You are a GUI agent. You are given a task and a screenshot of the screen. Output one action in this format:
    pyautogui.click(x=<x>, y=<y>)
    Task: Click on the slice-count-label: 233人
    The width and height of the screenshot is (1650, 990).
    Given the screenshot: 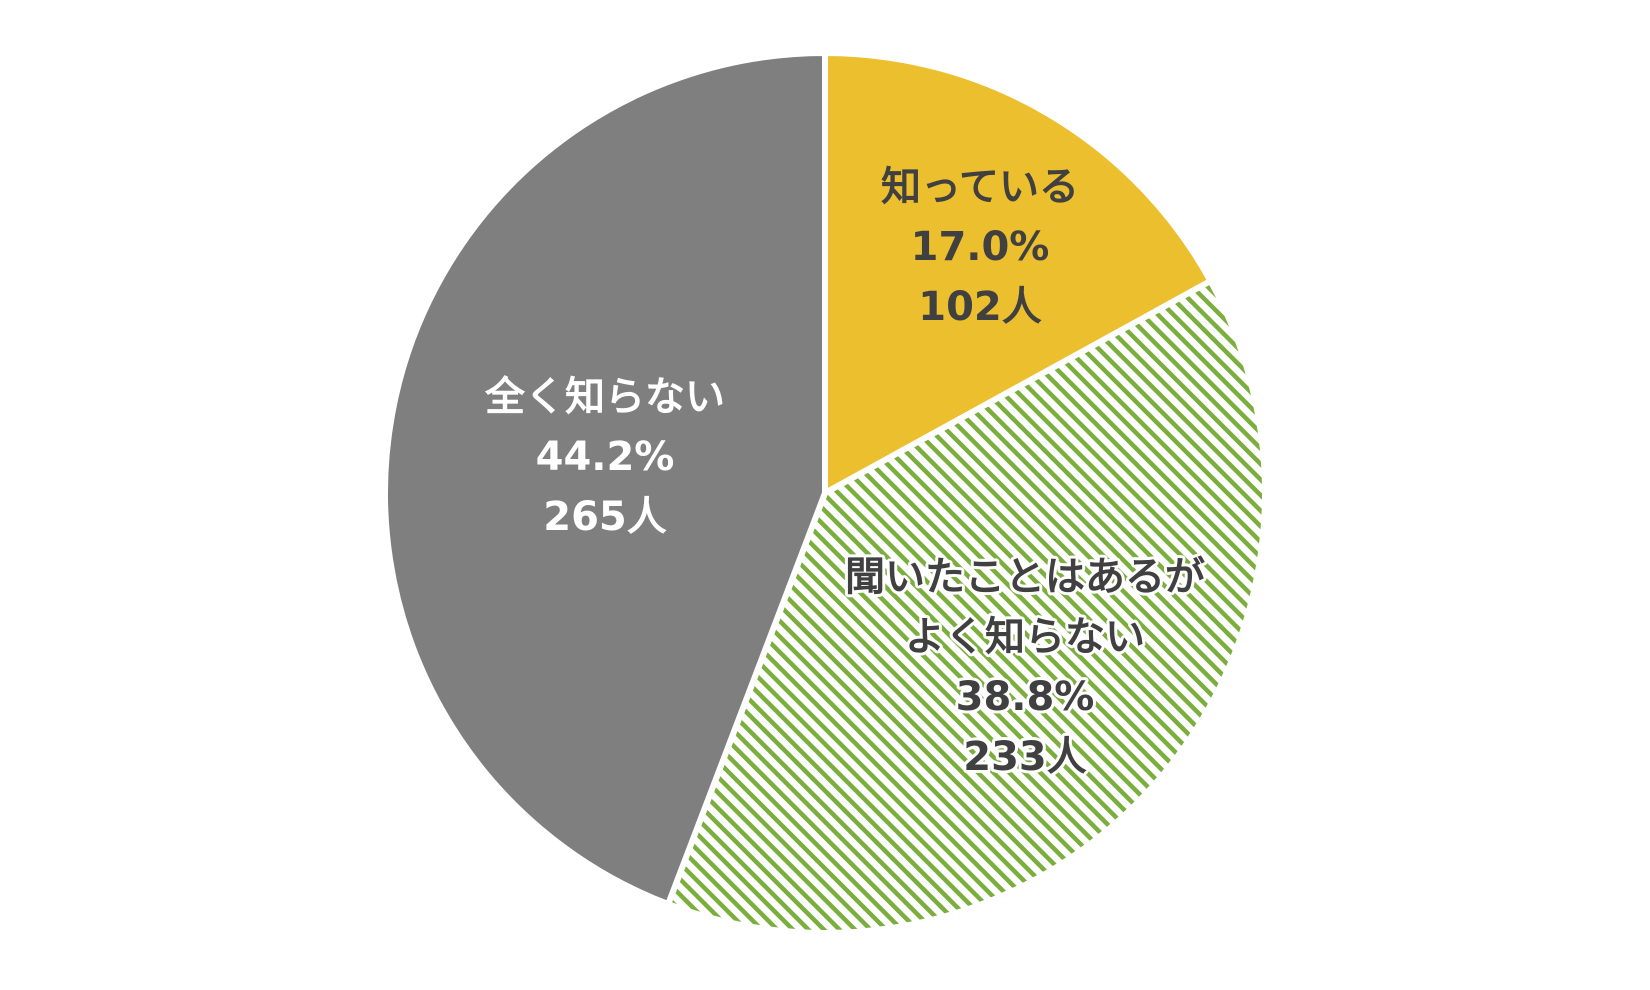 What is the action you would take?
    pyautogui.click(x=1025, y=757)
    